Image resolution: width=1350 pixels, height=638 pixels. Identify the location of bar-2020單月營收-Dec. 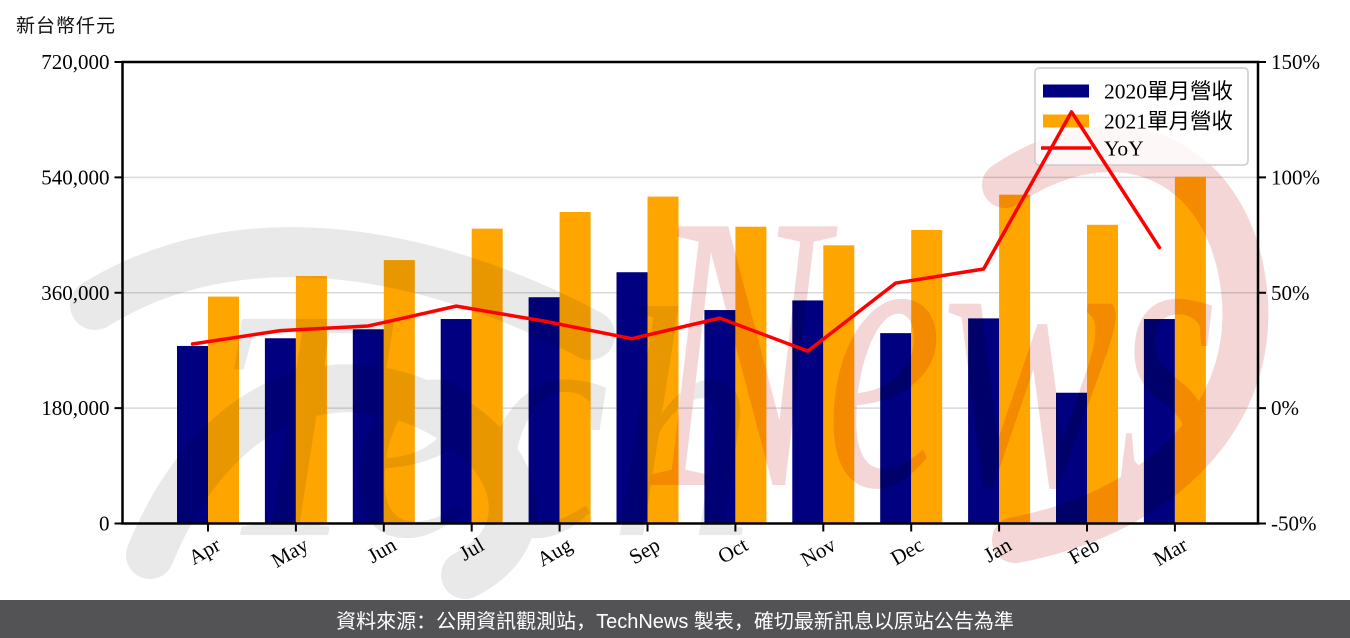
(896, 428).